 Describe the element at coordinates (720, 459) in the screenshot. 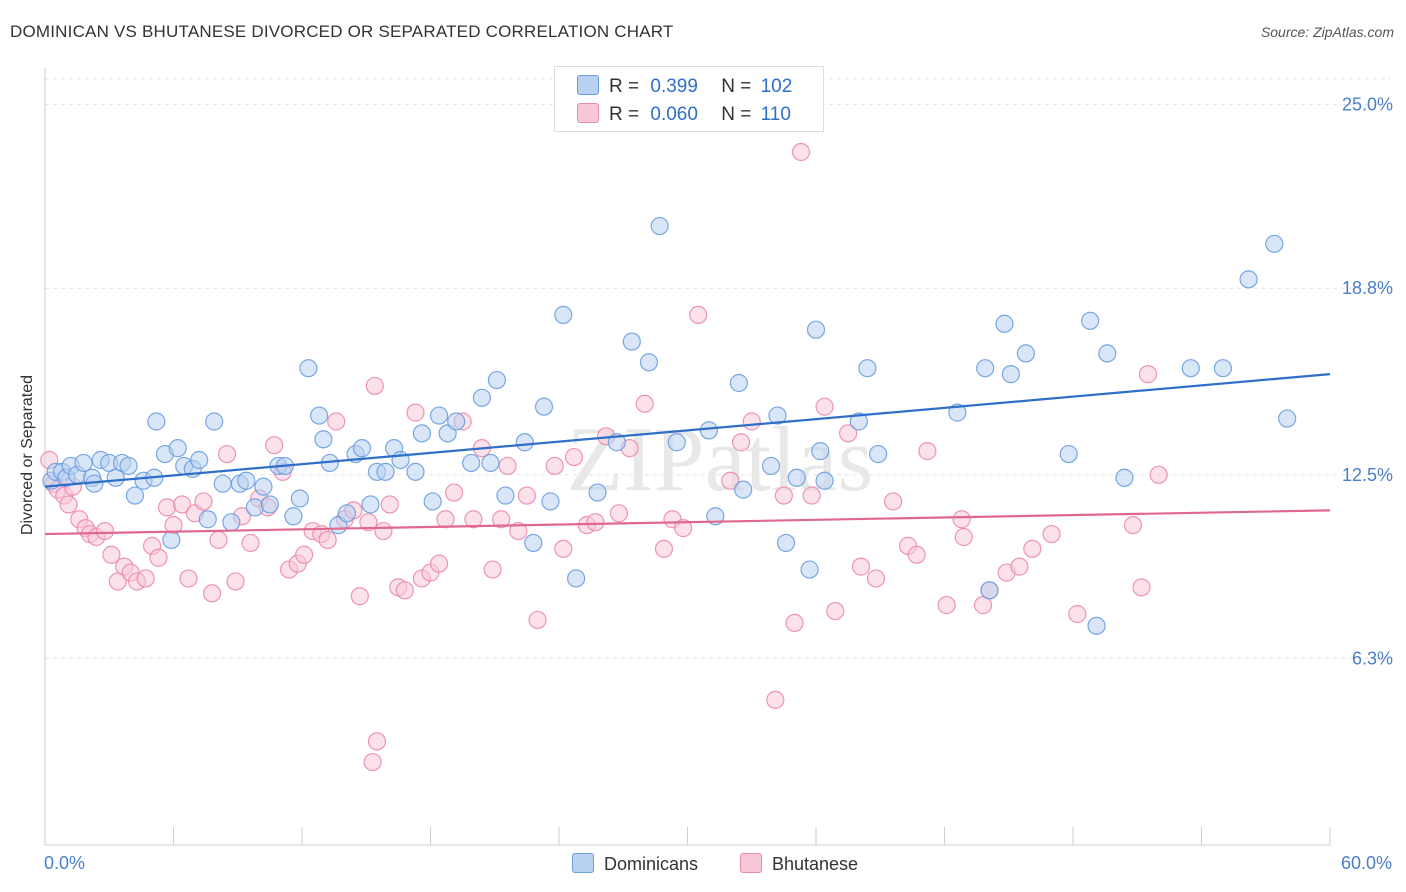

I see `watermark: ZIPatlas` at that location.